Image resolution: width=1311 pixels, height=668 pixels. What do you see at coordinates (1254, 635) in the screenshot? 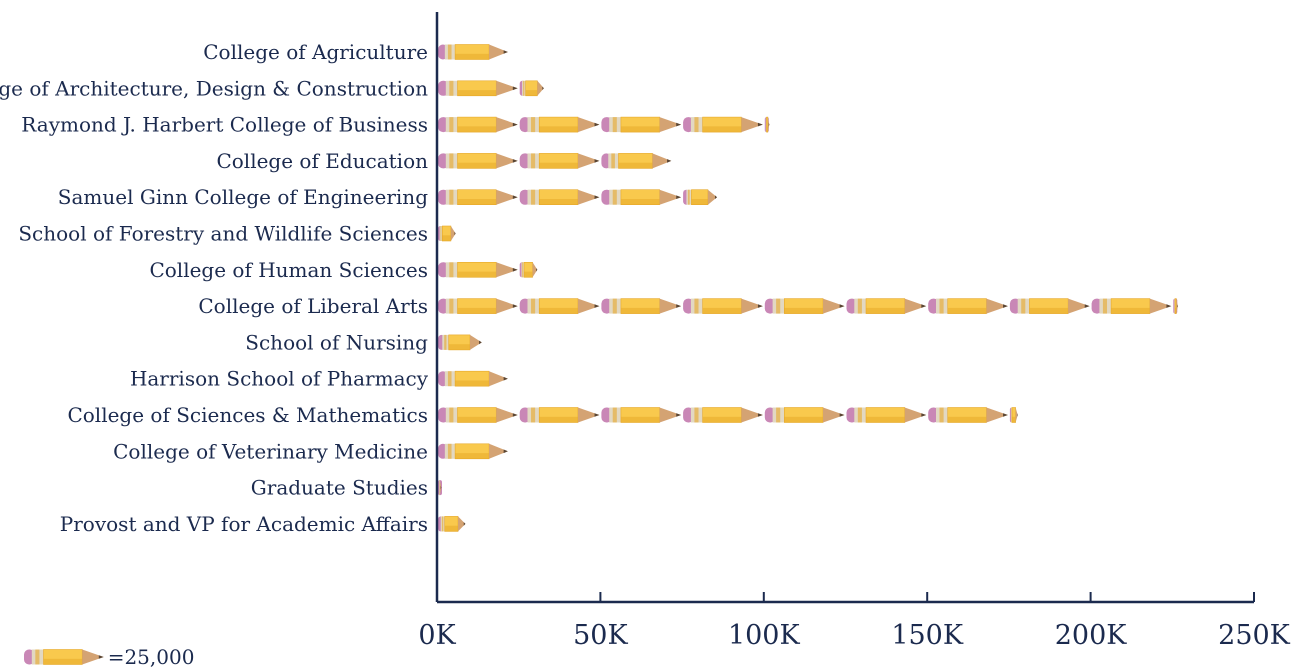
I see `x-tick-label: 250K` at bounding box center [1254, 635].